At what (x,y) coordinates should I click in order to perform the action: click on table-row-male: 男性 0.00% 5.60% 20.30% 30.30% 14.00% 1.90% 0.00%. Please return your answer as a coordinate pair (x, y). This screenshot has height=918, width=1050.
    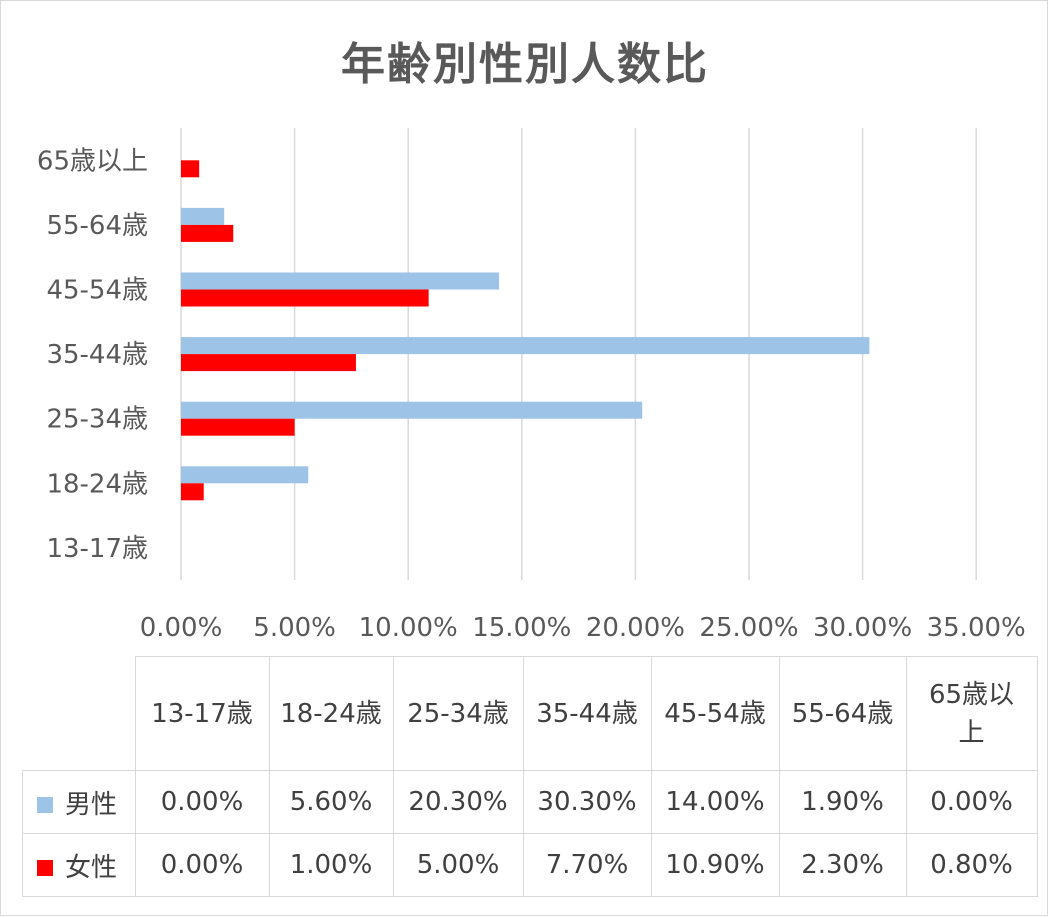
    Looking at the image, I should click on (530, 802).